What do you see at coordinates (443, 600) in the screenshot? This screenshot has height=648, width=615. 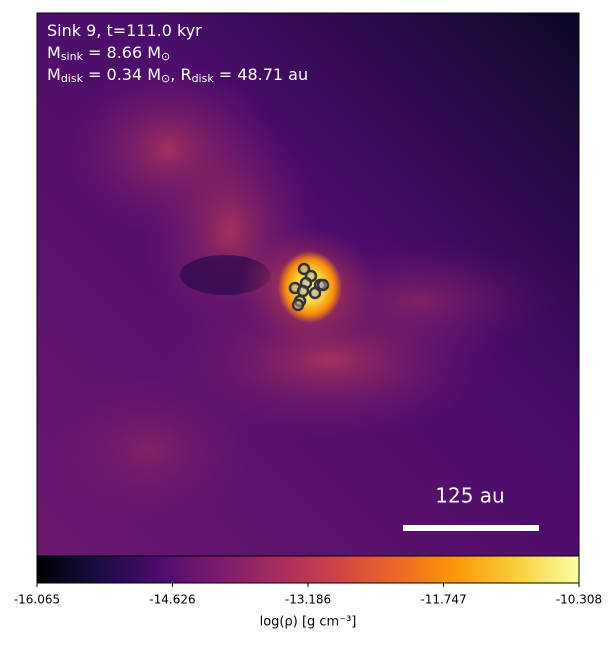 I see `colorbar-tick-label: -11.747` at bounding box center [443, 600].